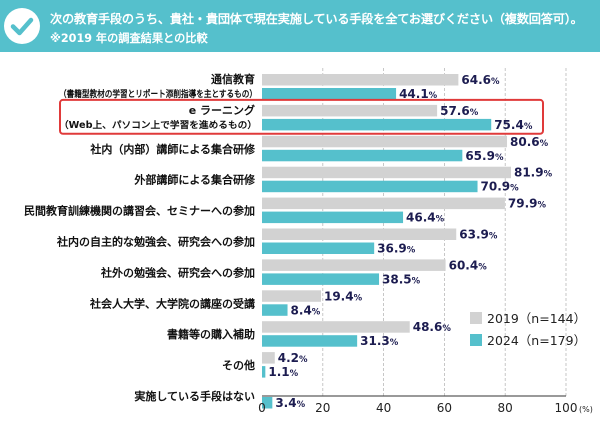  I want to click on x-axis-unit: (%), so click(586, 409).